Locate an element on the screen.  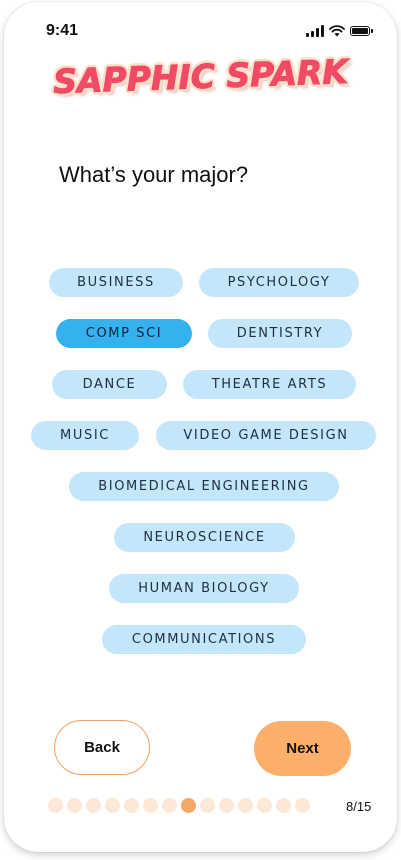
major-chip-video-game-design: VIDEO GAME DESIGN is located at coordinates (266, 435).